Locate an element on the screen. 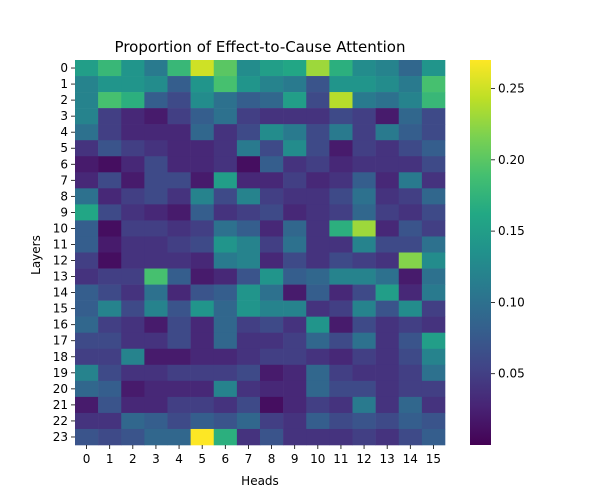 This screenshot has height=500, width=600. x-tick-label: 4 is located at coordinates (179, 459).